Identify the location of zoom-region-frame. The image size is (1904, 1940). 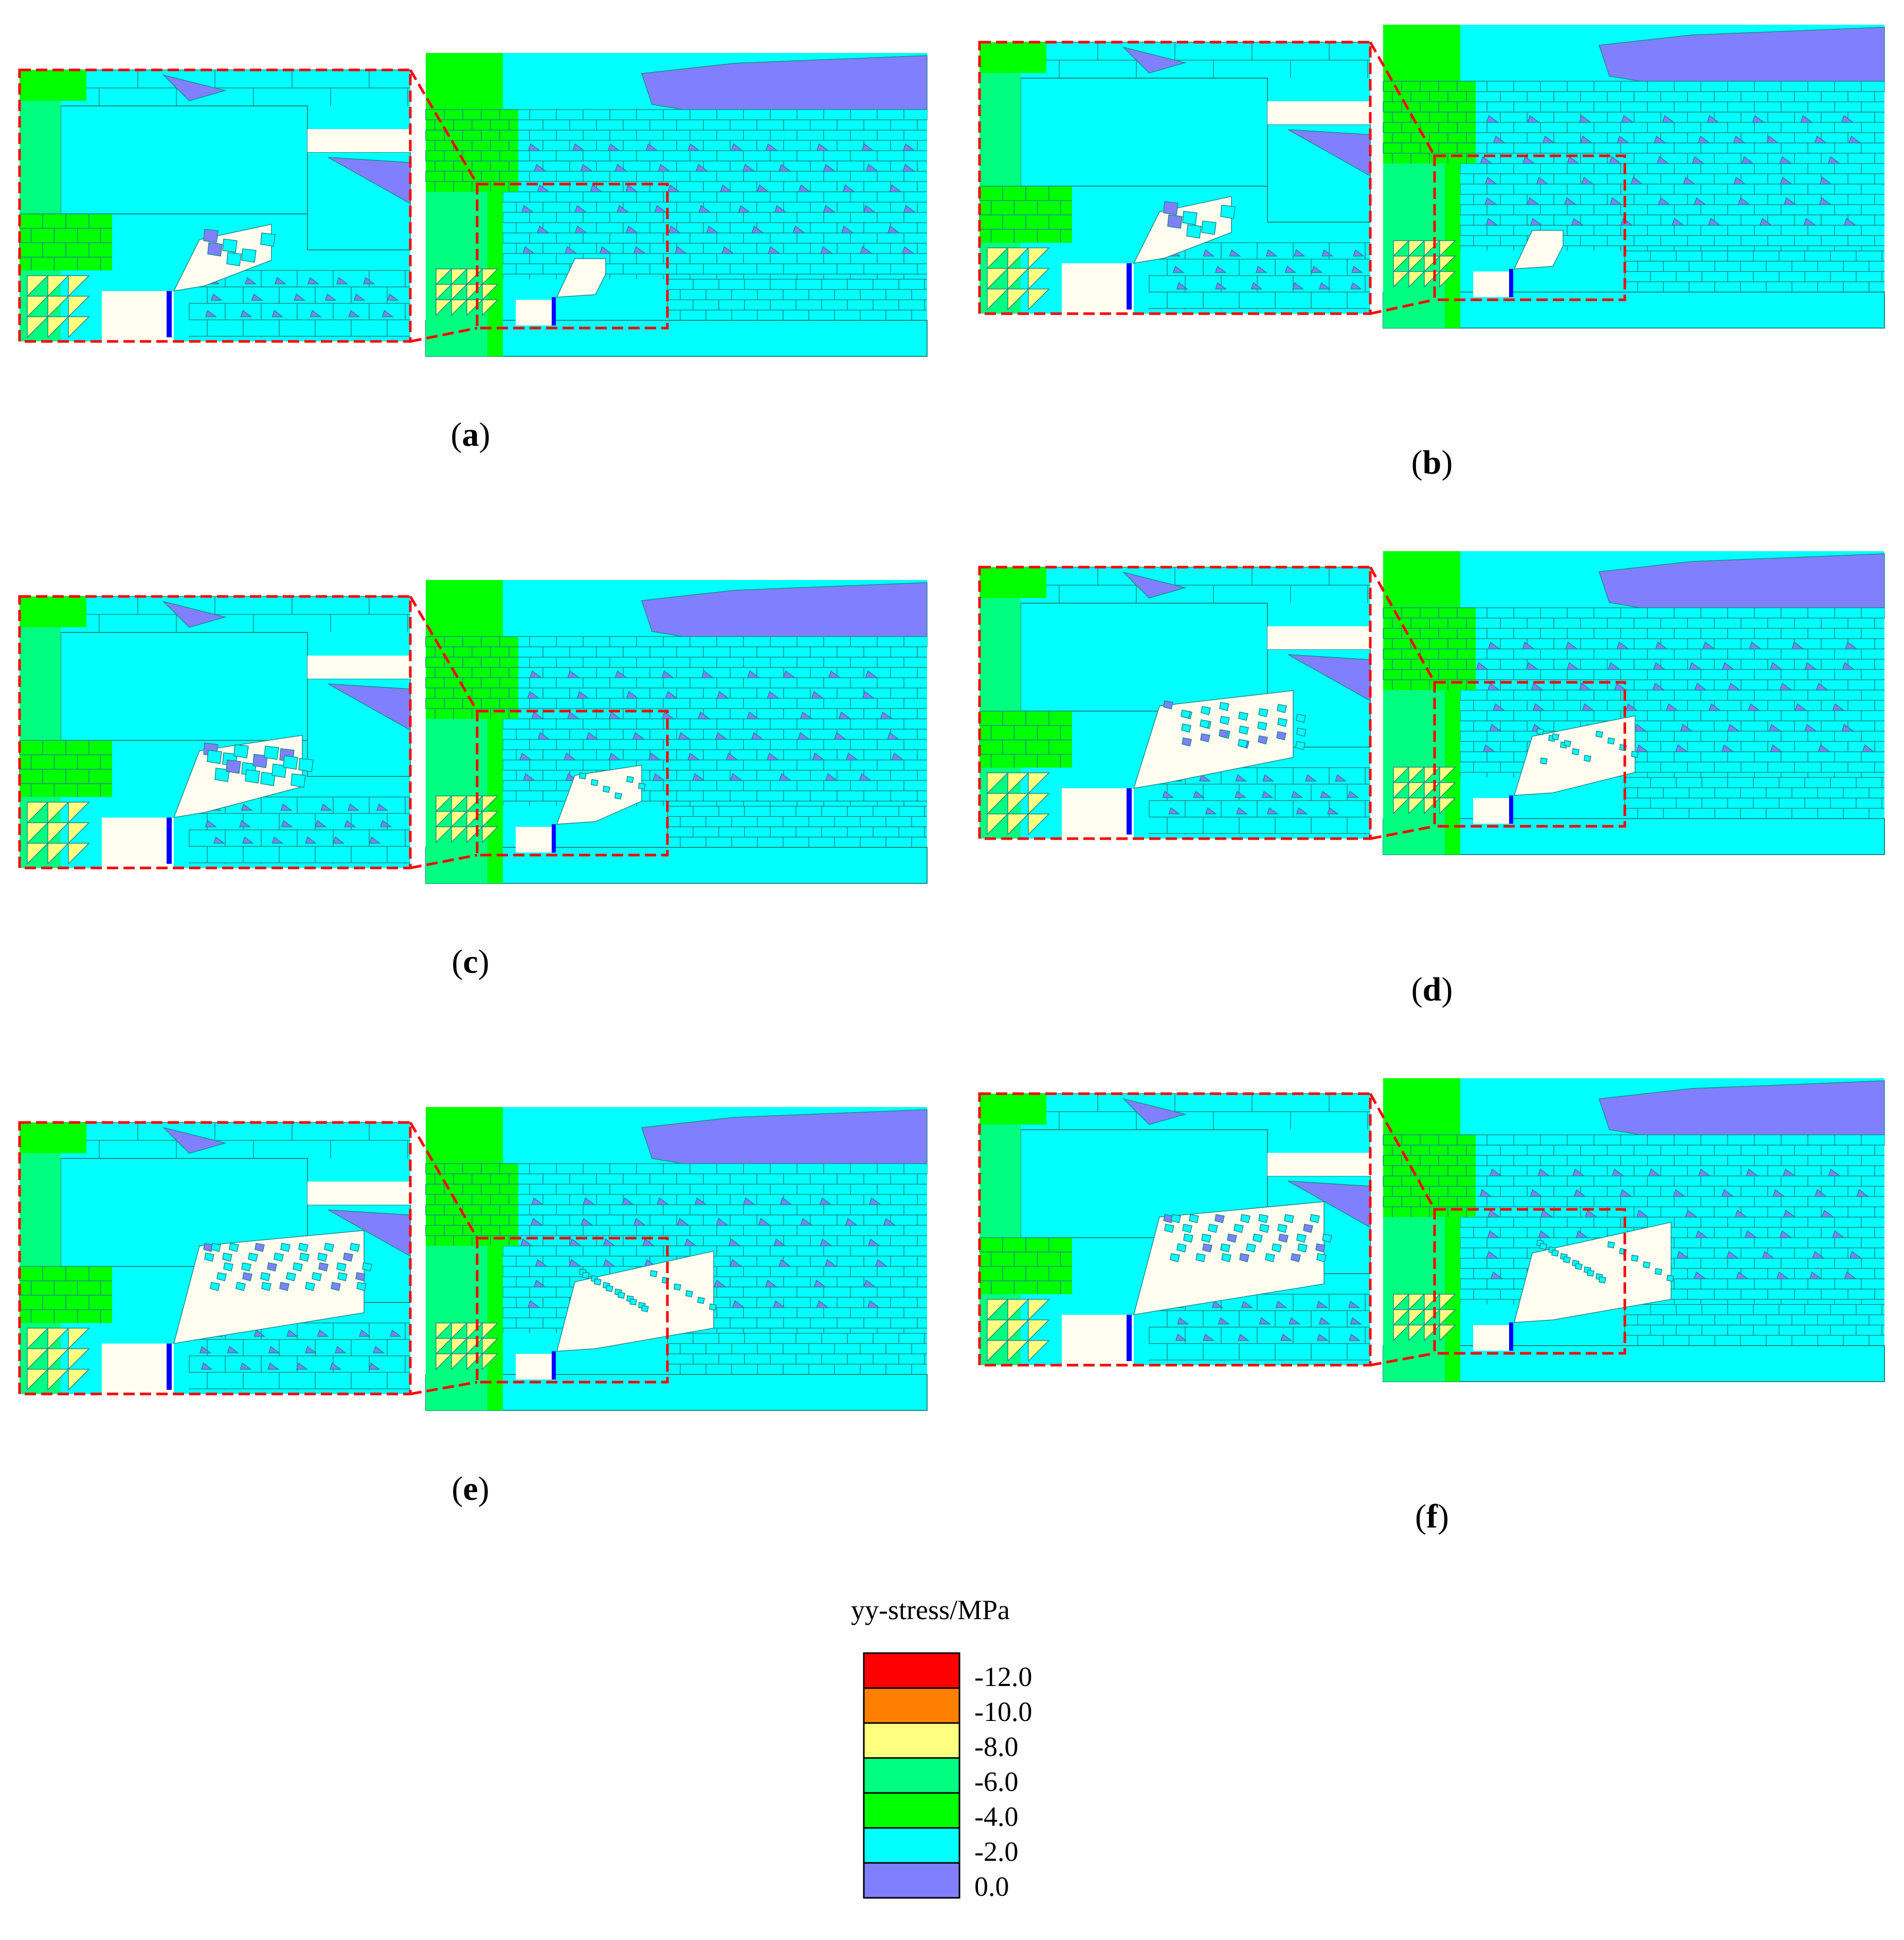
(1529, 754).